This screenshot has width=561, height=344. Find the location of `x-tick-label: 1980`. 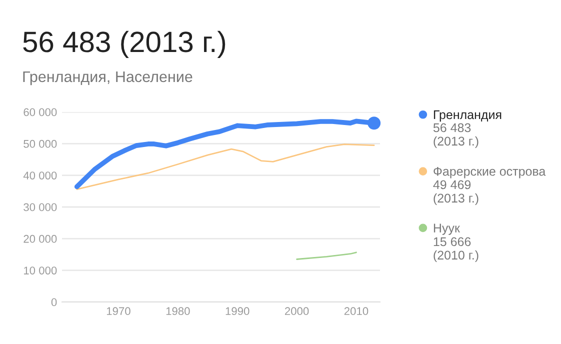

x-tick-label: 1980 is located at coordinates (178, 311).